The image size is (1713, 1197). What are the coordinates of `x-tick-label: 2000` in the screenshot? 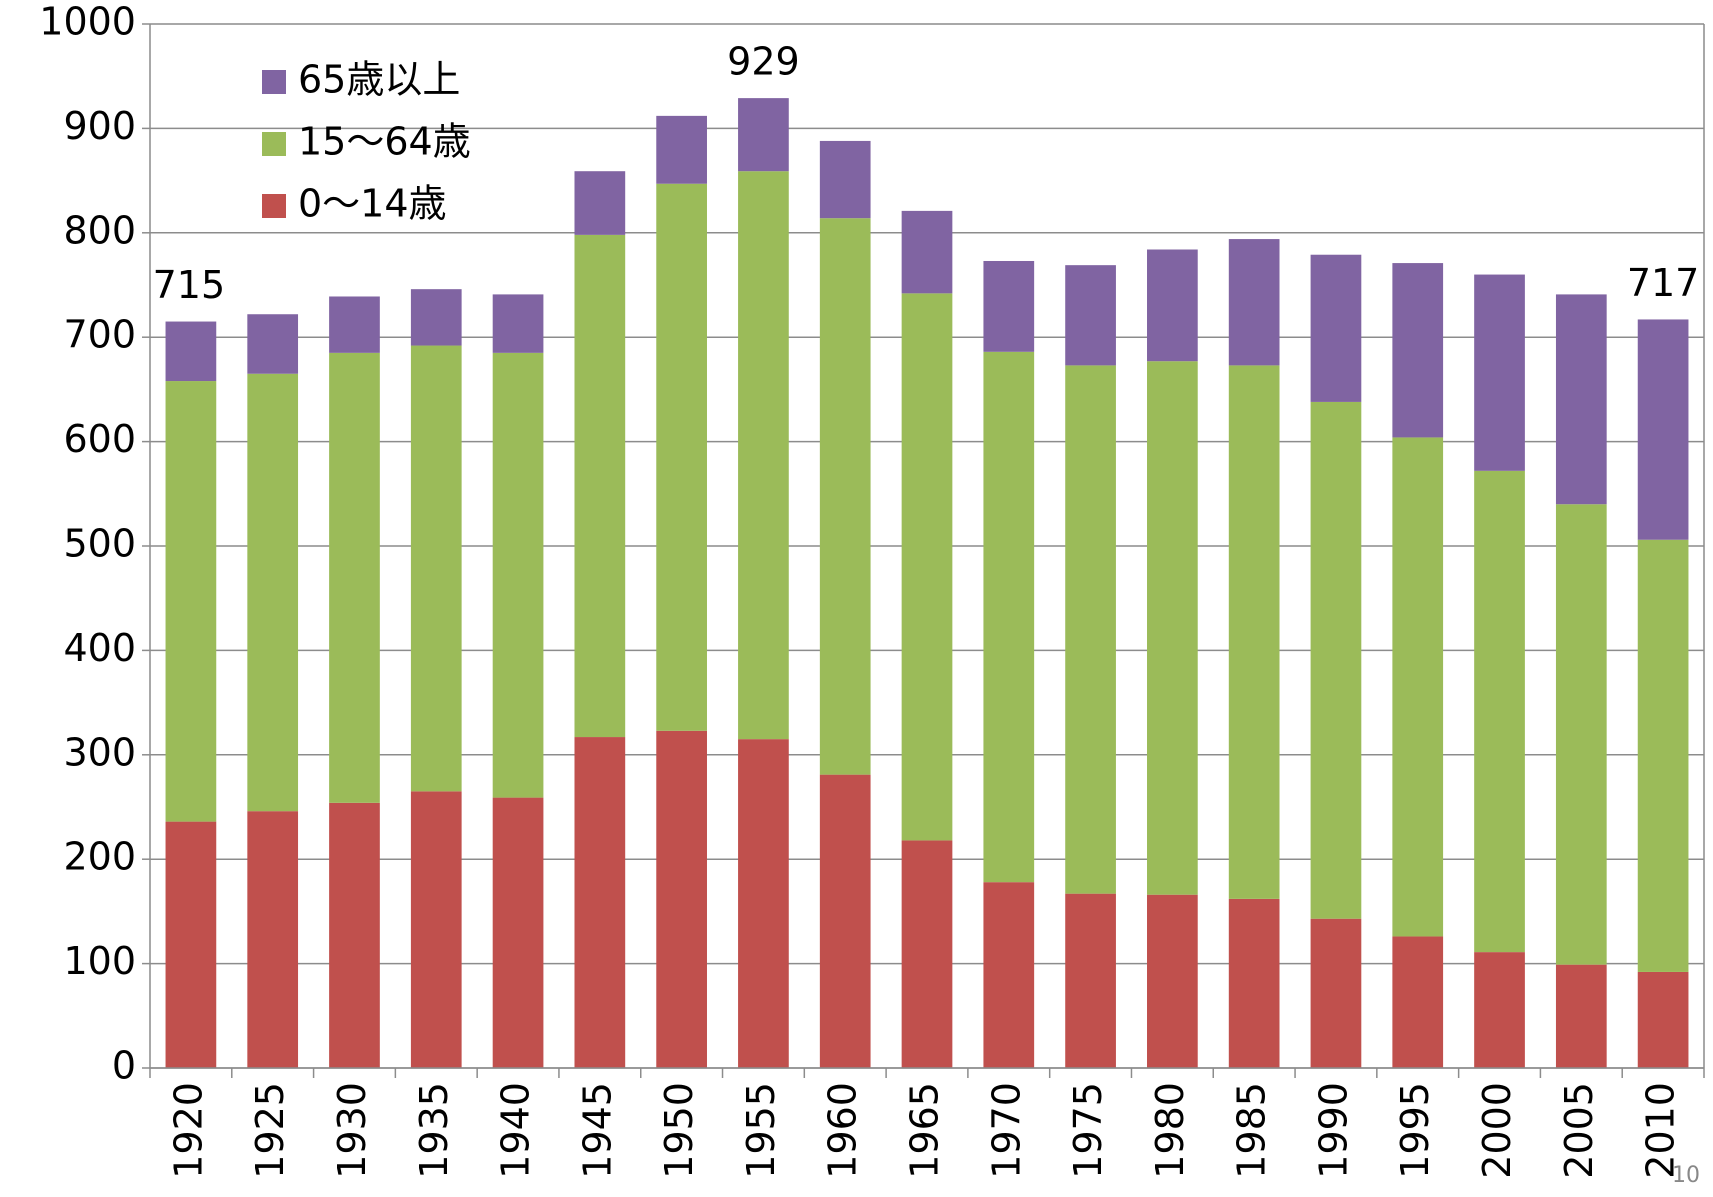 It's located at (1497, 1130).